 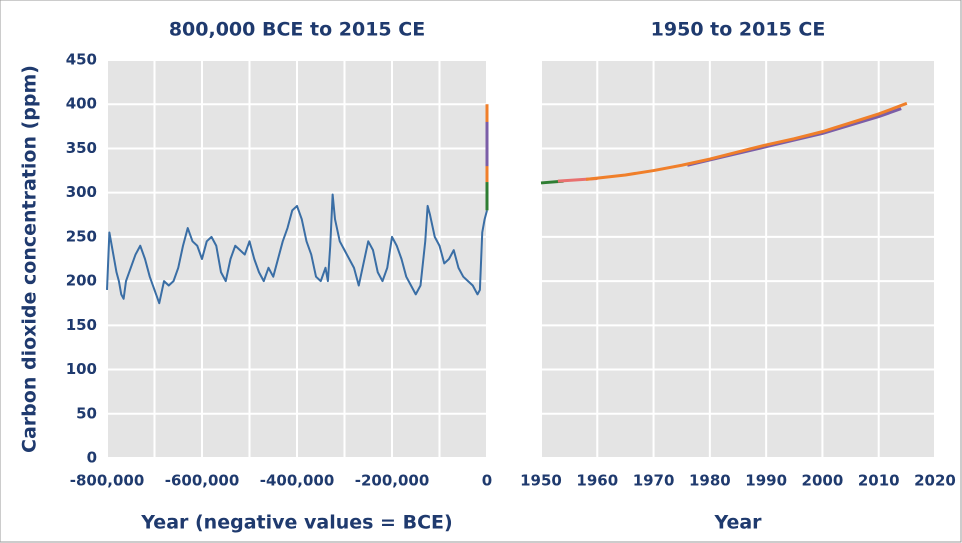 I want to click on x-axis-label: Year (negative values = BCE), so click(x=296, y=523).